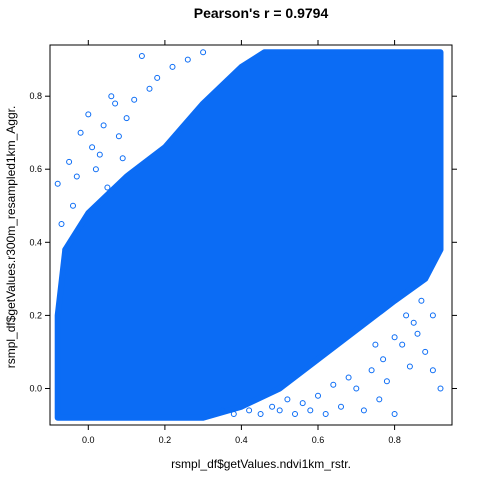 The image size is (480, 480). What do you see at coordinates (241, 440) in the screenshot?
I see `x-tick-label: 0.4` at bounding box center [241, 440].